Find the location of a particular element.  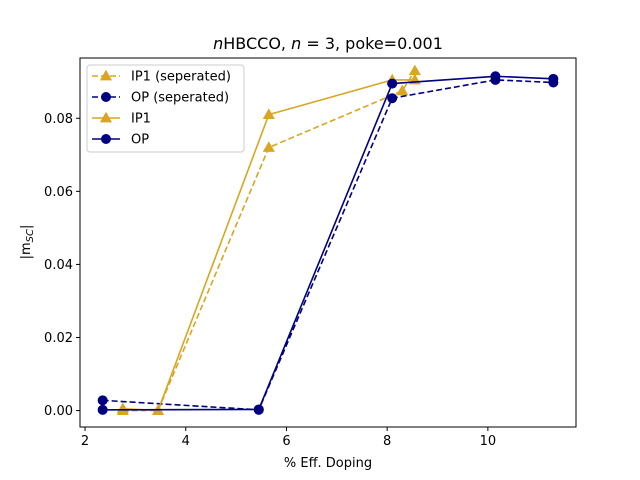

legend-box is located at coordinates (165, 108).